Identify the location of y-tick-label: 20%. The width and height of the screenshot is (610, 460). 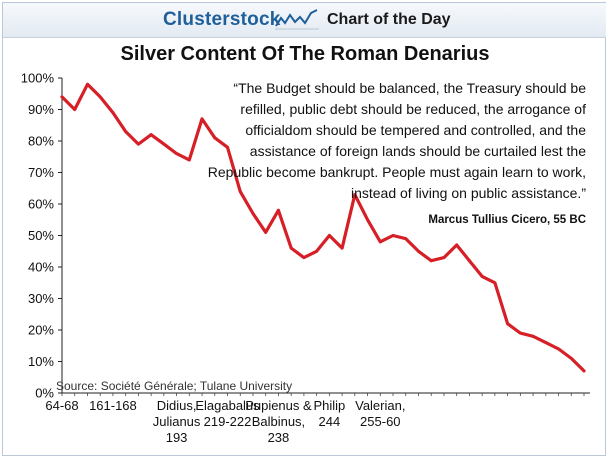
(41, 330).